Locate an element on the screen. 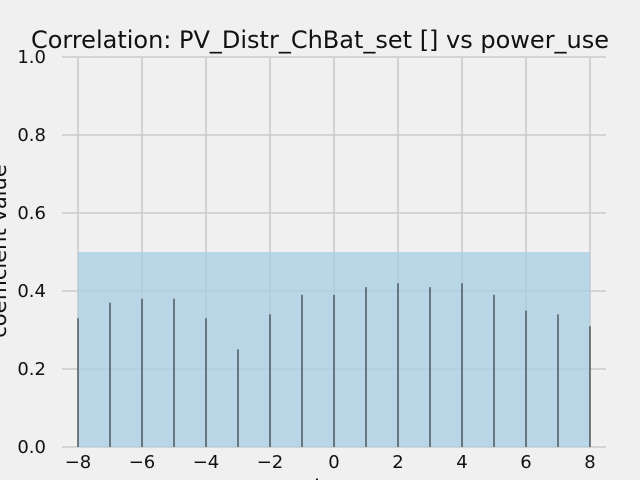 The image size is (640, 480). x-tick-label: −8 is located at coordinates (78, 462).